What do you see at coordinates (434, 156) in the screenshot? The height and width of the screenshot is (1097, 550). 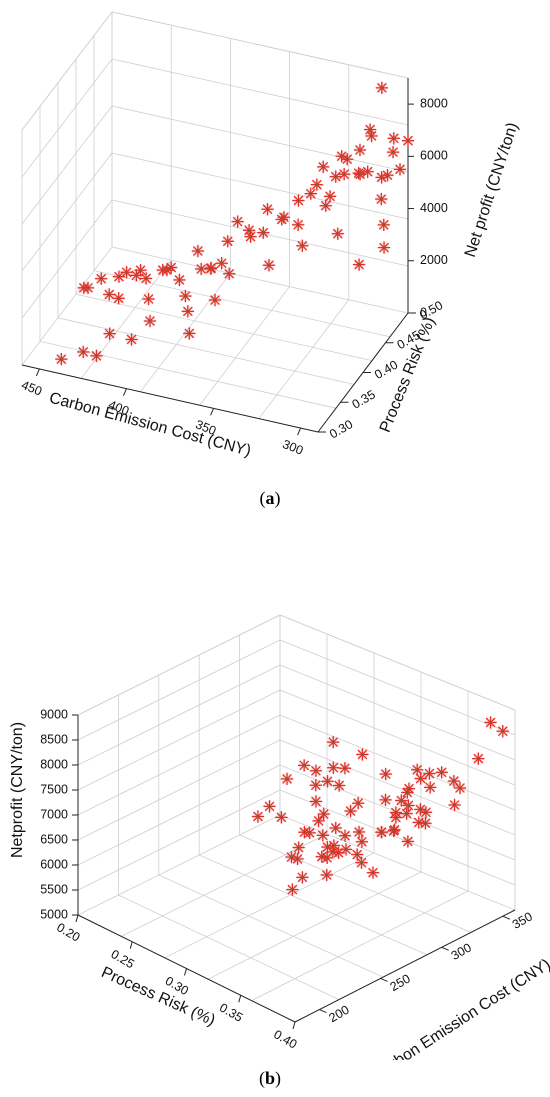 I see `z-tick-label: 6000` at bounding box center [434, 156].